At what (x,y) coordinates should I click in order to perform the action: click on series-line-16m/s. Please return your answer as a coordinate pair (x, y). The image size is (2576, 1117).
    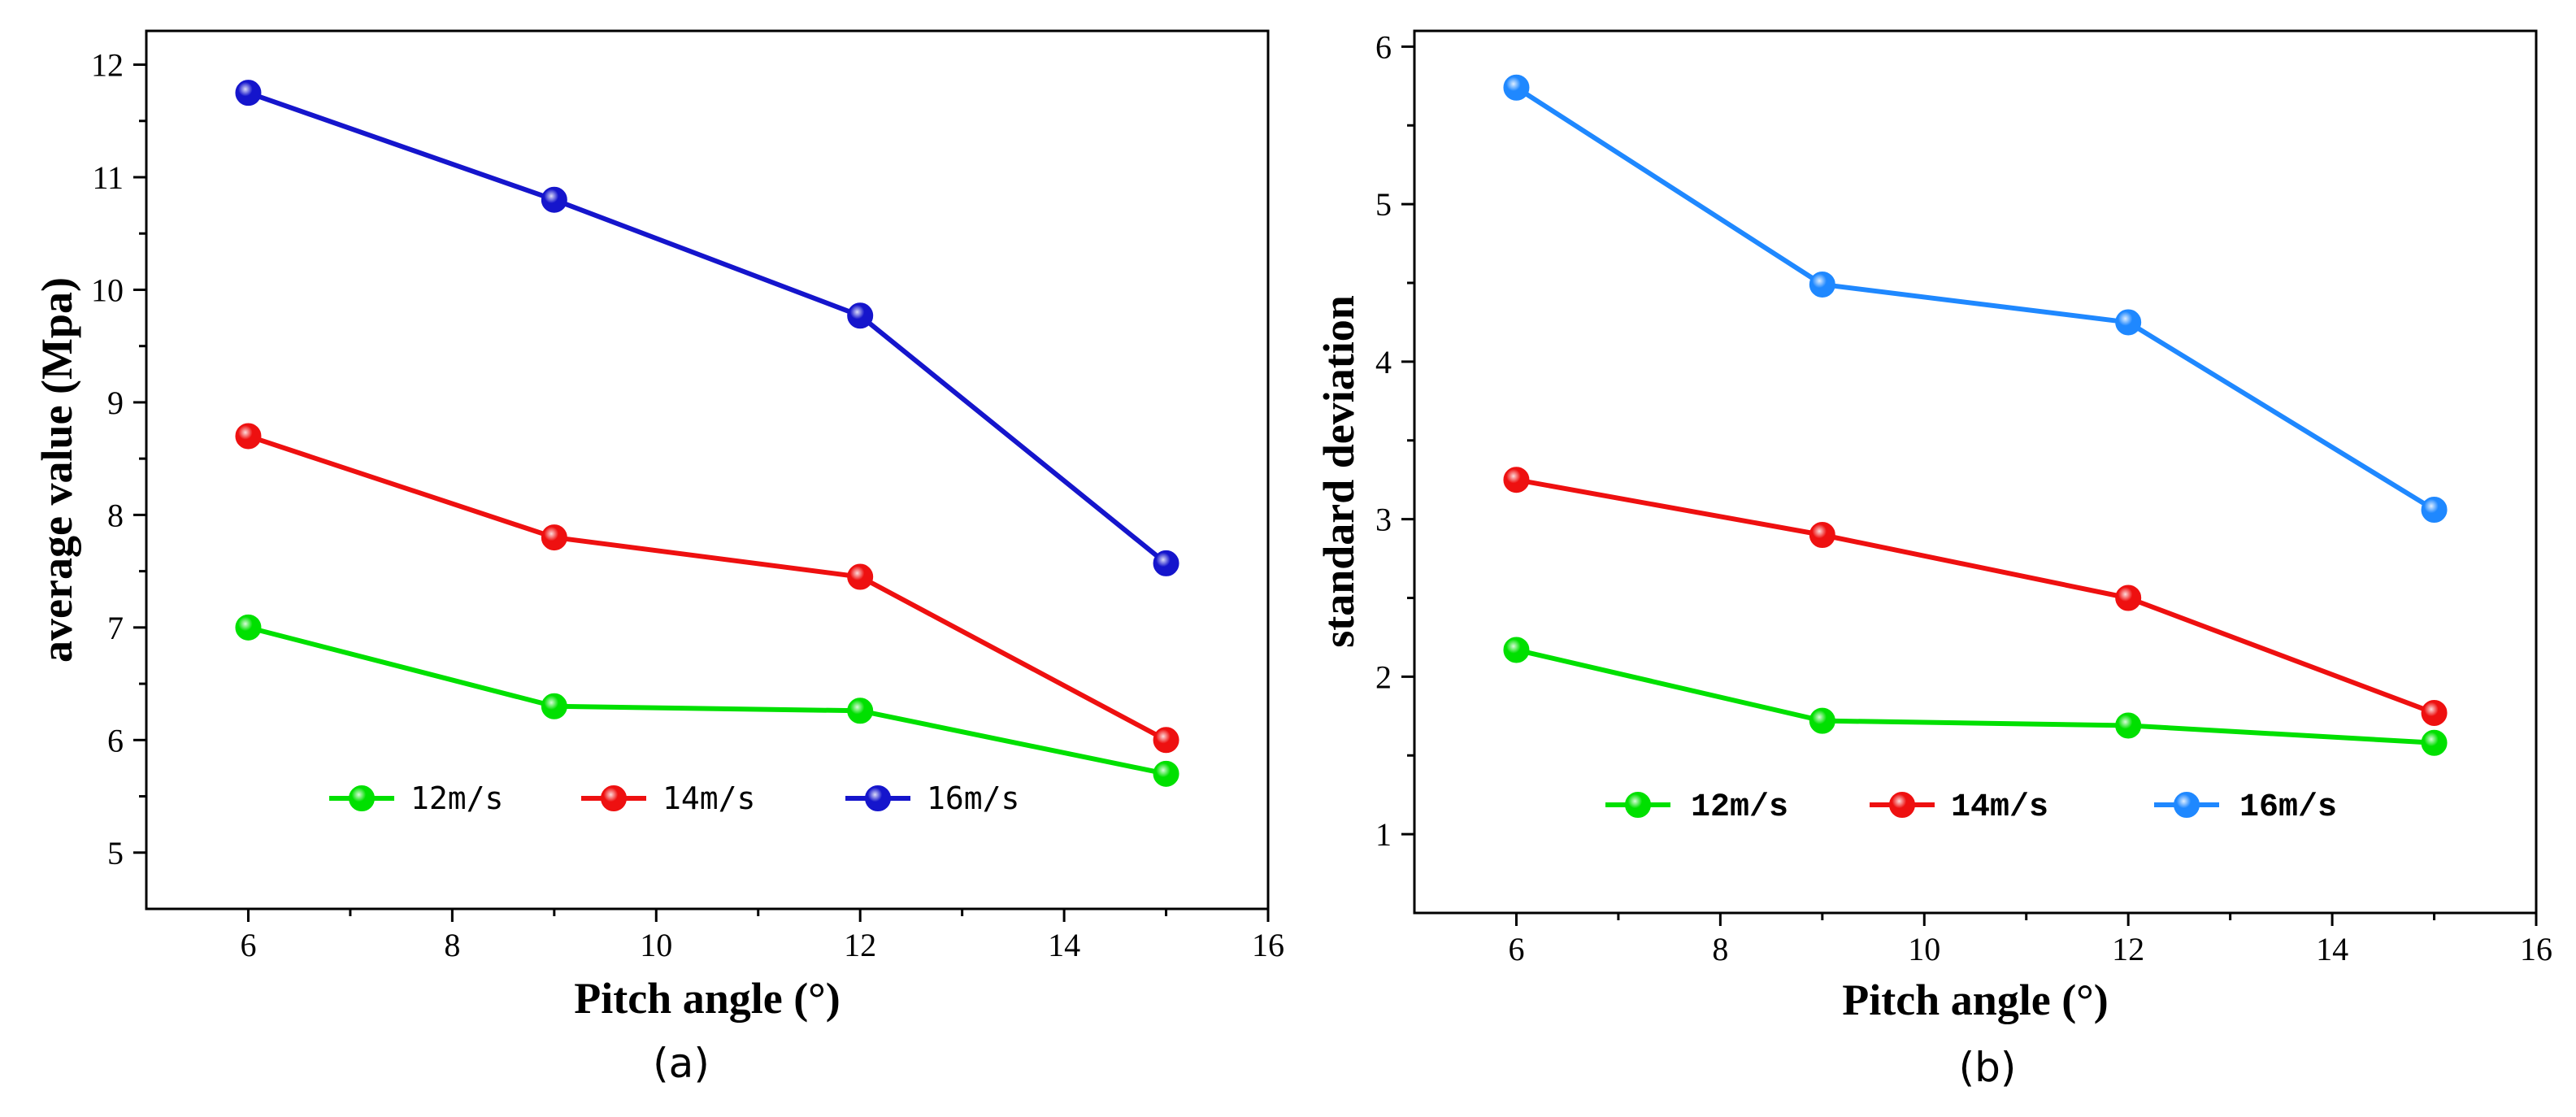
    Looking at the image, I should click on (1975, 299).